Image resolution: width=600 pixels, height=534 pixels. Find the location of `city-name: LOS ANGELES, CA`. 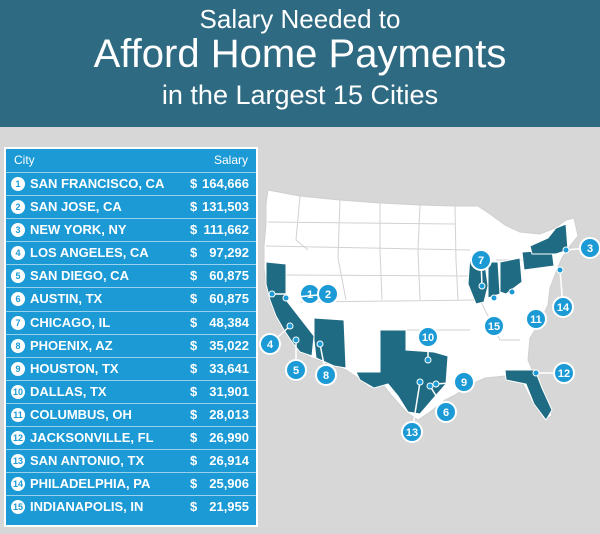

city-name: LOS ANGELES, CA is located at coordinates (89, 253).